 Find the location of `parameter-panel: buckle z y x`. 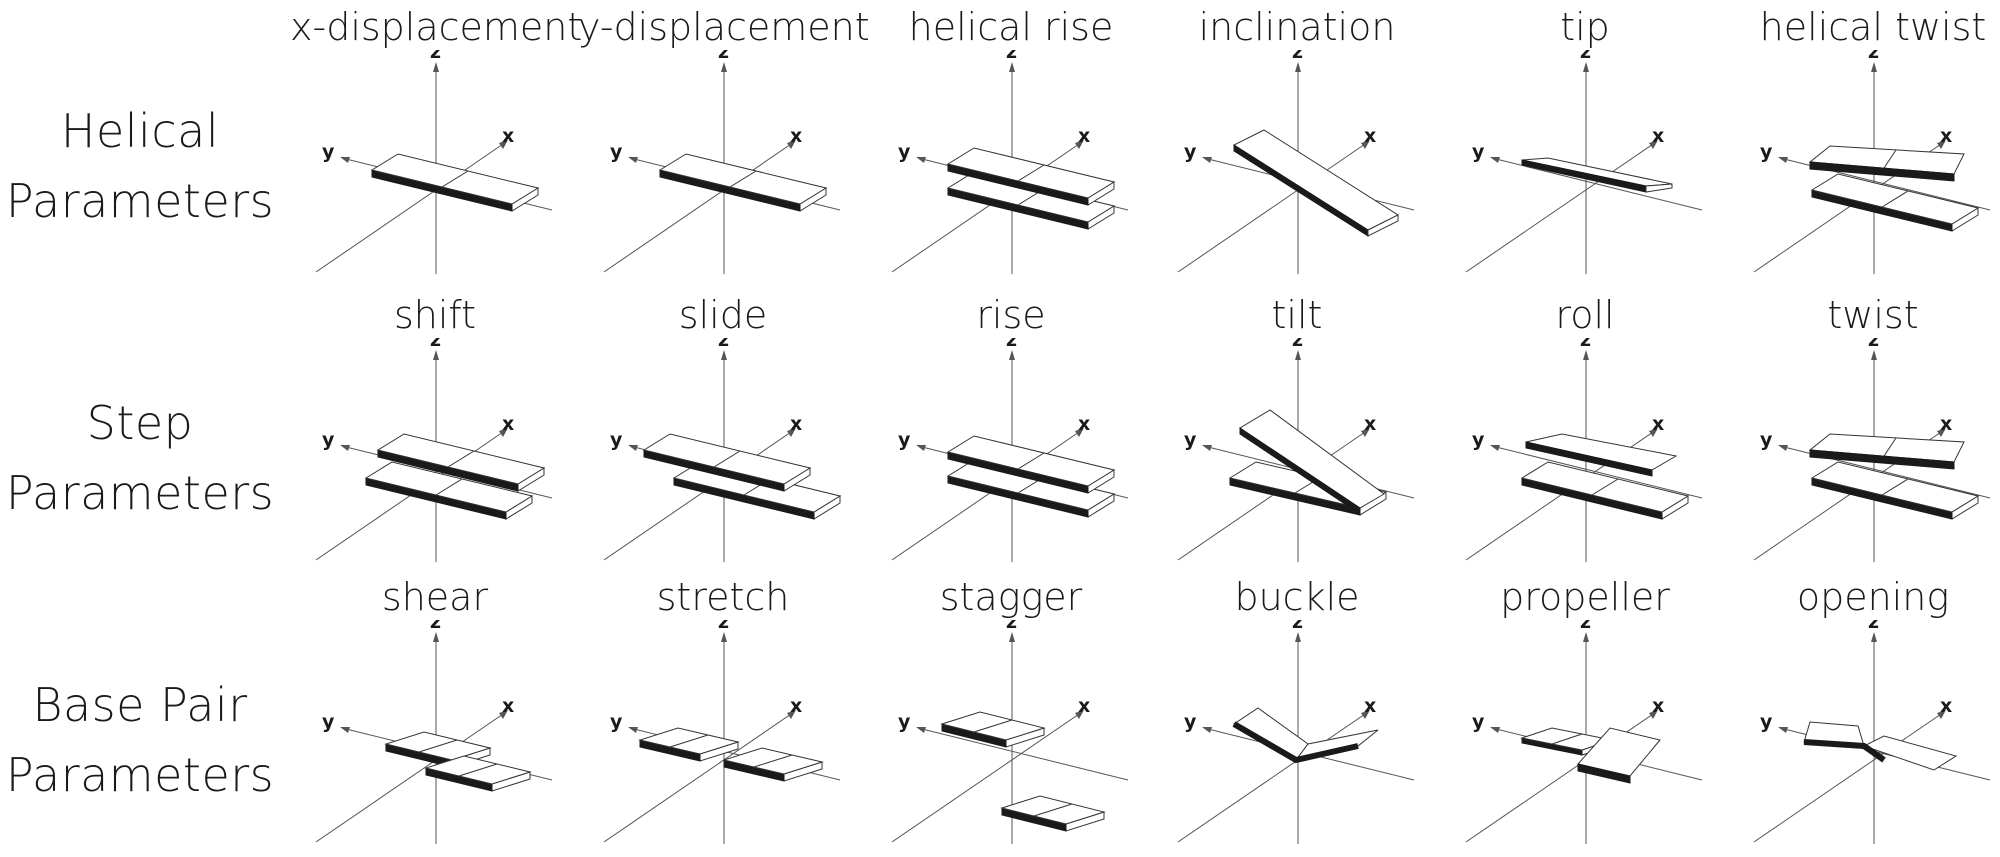

parameter-panel: buckle z y x is located at coordinates (1297, 708).